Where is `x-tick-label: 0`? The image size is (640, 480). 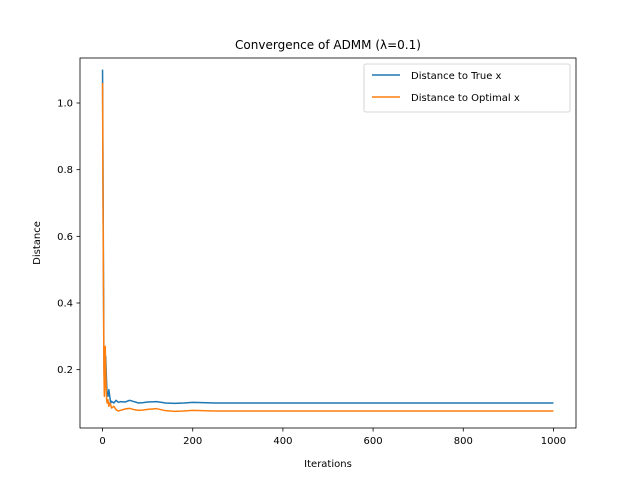
x-tick-label: 0 is located at coordinates (102, 441).